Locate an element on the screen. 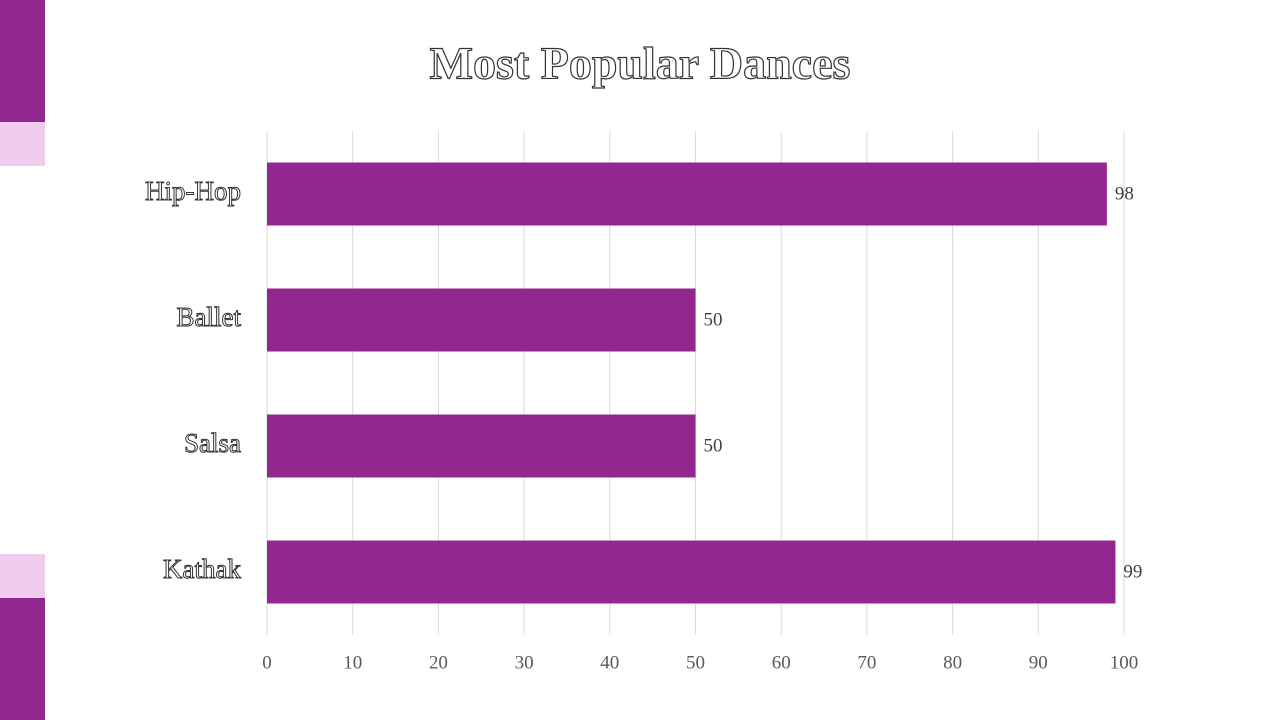 The image size is (1280, 720). x-tick-label: 40 is located at coordinates (609, 662).